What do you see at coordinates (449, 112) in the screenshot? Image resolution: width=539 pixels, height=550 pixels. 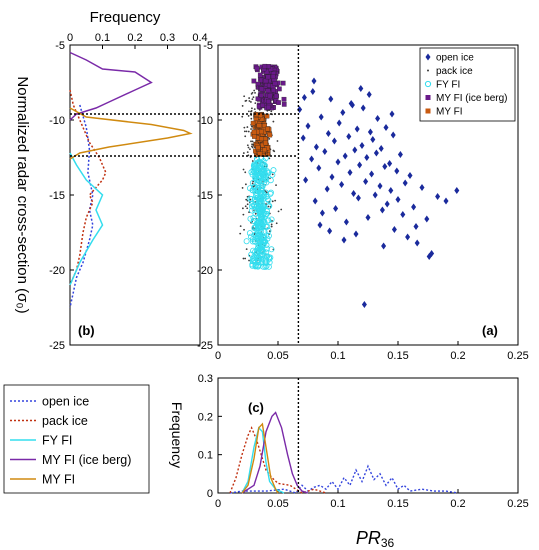 I see `legend-main-label: MY FI` at bounding box center [449, 112].